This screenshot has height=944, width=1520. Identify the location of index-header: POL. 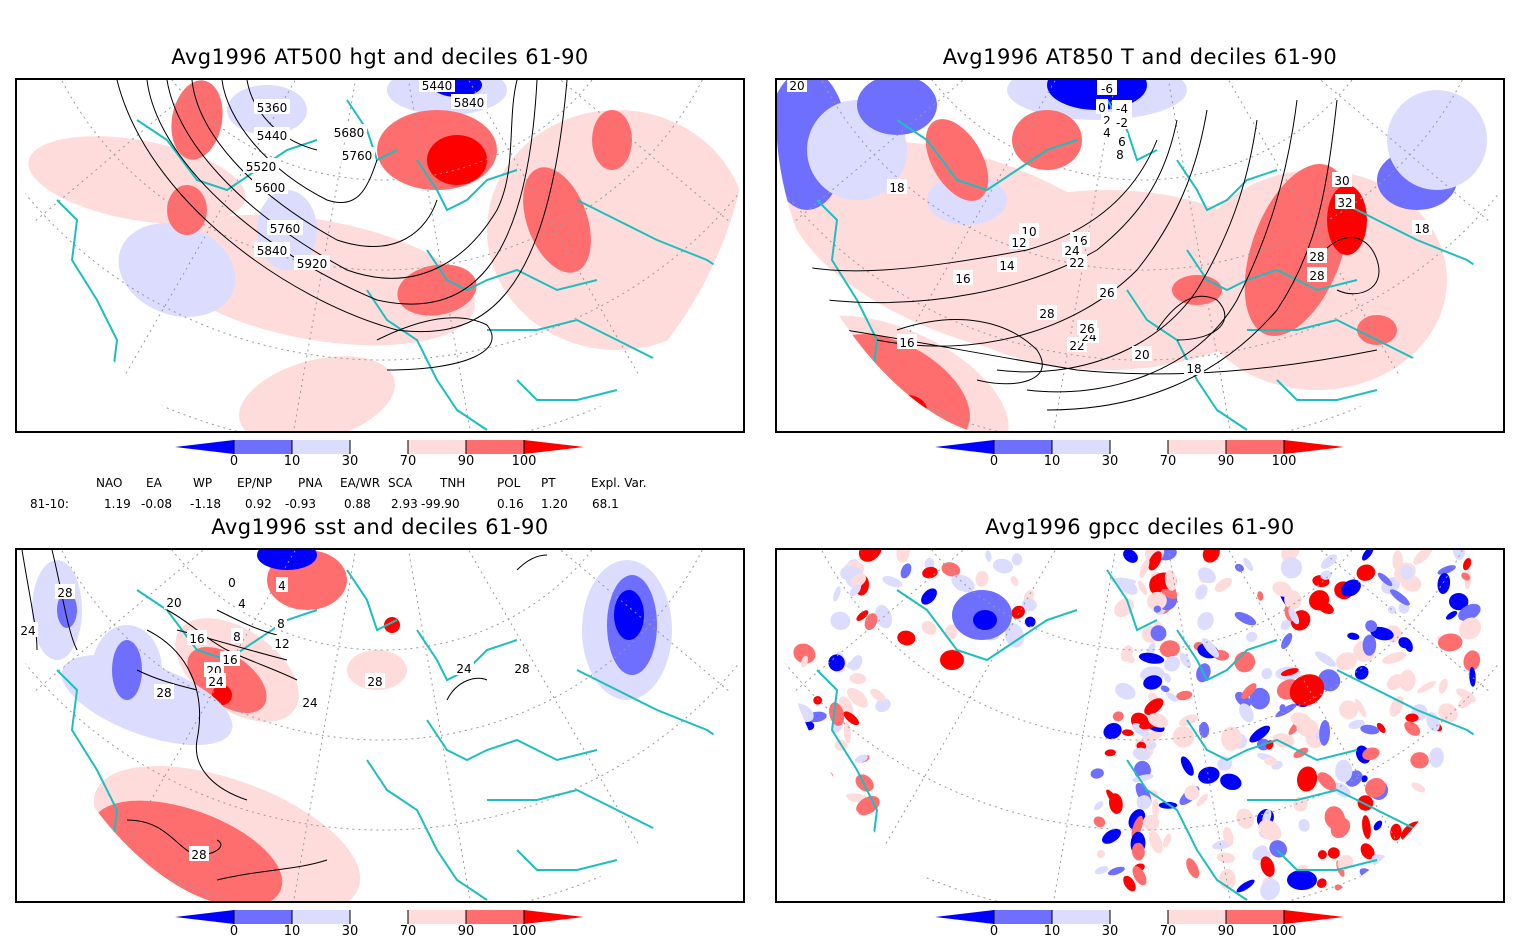
(509, 483).